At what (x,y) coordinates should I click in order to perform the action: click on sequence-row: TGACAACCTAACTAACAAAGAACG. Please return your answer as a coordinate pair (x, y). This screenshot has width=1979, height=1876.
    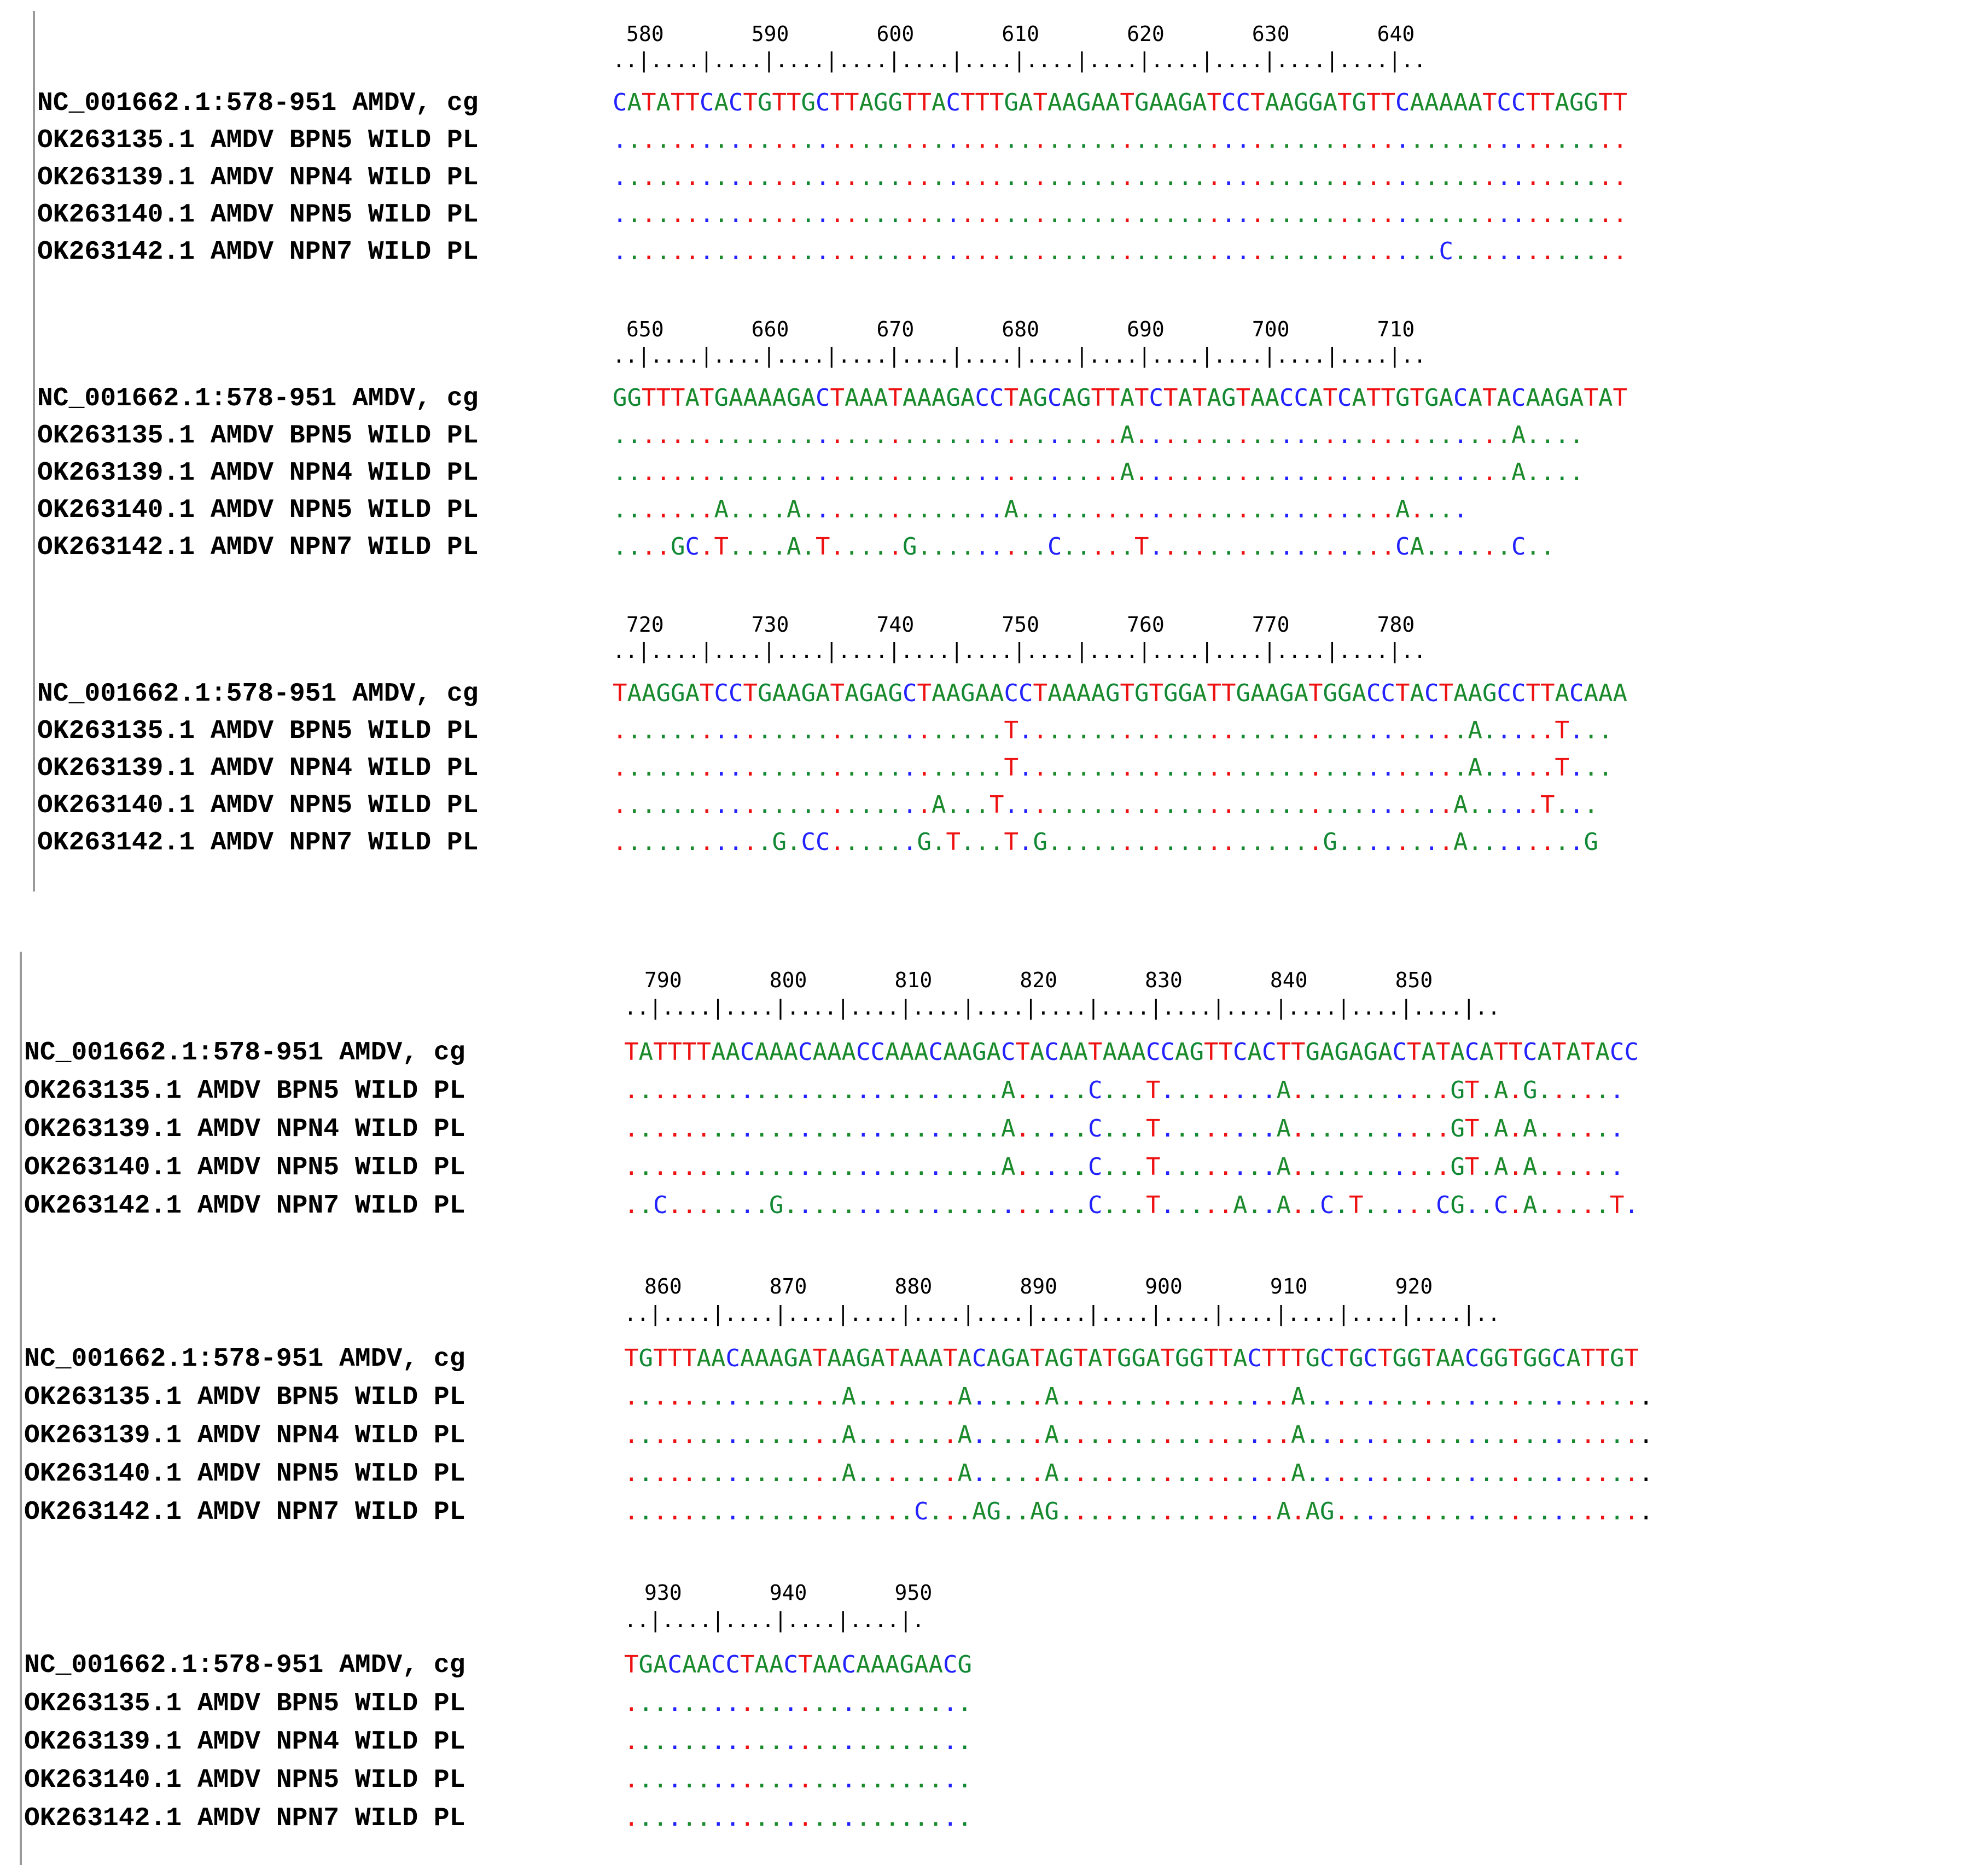
    Looking at the image, I should click on (798, 1665).